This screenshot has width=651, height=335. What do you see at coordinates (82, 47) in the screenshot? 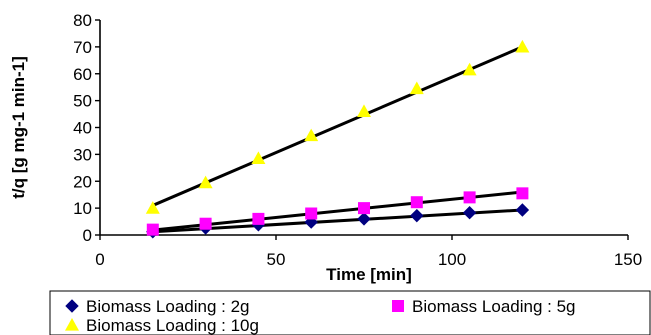
I see `y-tick-label: 70` at bounding box center [82, 47].